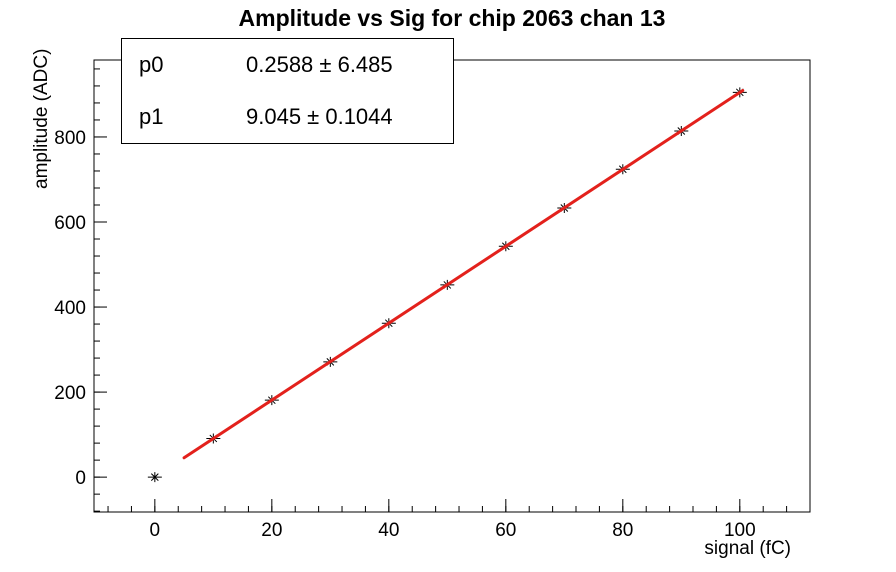  I want to click on stats-box: p0 0.2588 ± 6.485 p1 9.045 ± 0.1044, so click(287, 91).